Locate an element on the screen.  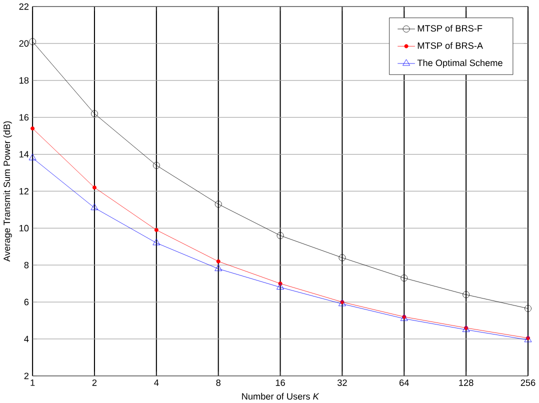
x-tick-label: 16 is located at coordinates (280, 382).